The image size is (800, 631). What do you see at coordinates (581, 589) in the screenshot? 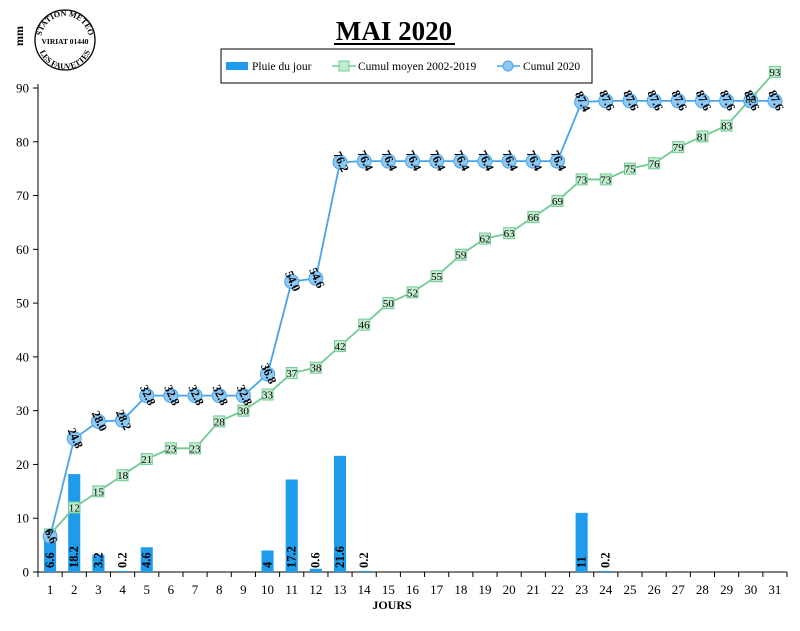
I see `x-tick-label: 23` at bounding box center [581, 589].